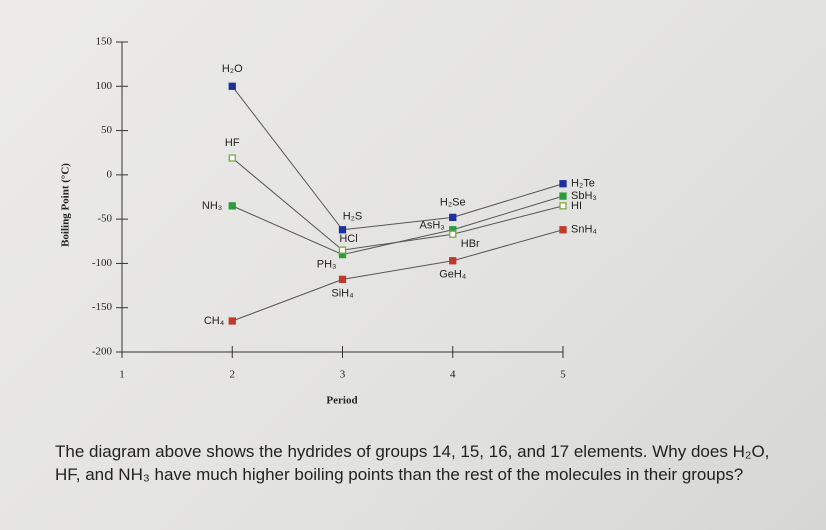 The width and height of the screenshot is (826, 530). What do you see at coordinates (107, 130) in the screenshot?
I see `y-tick-label: 50` at bounding box center [107, 130].